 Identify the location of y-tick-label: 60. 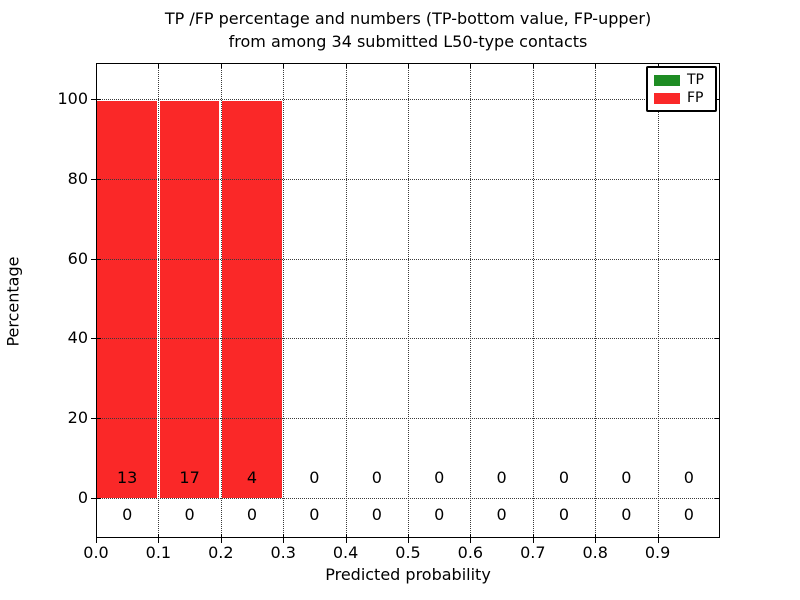
(77, 258).